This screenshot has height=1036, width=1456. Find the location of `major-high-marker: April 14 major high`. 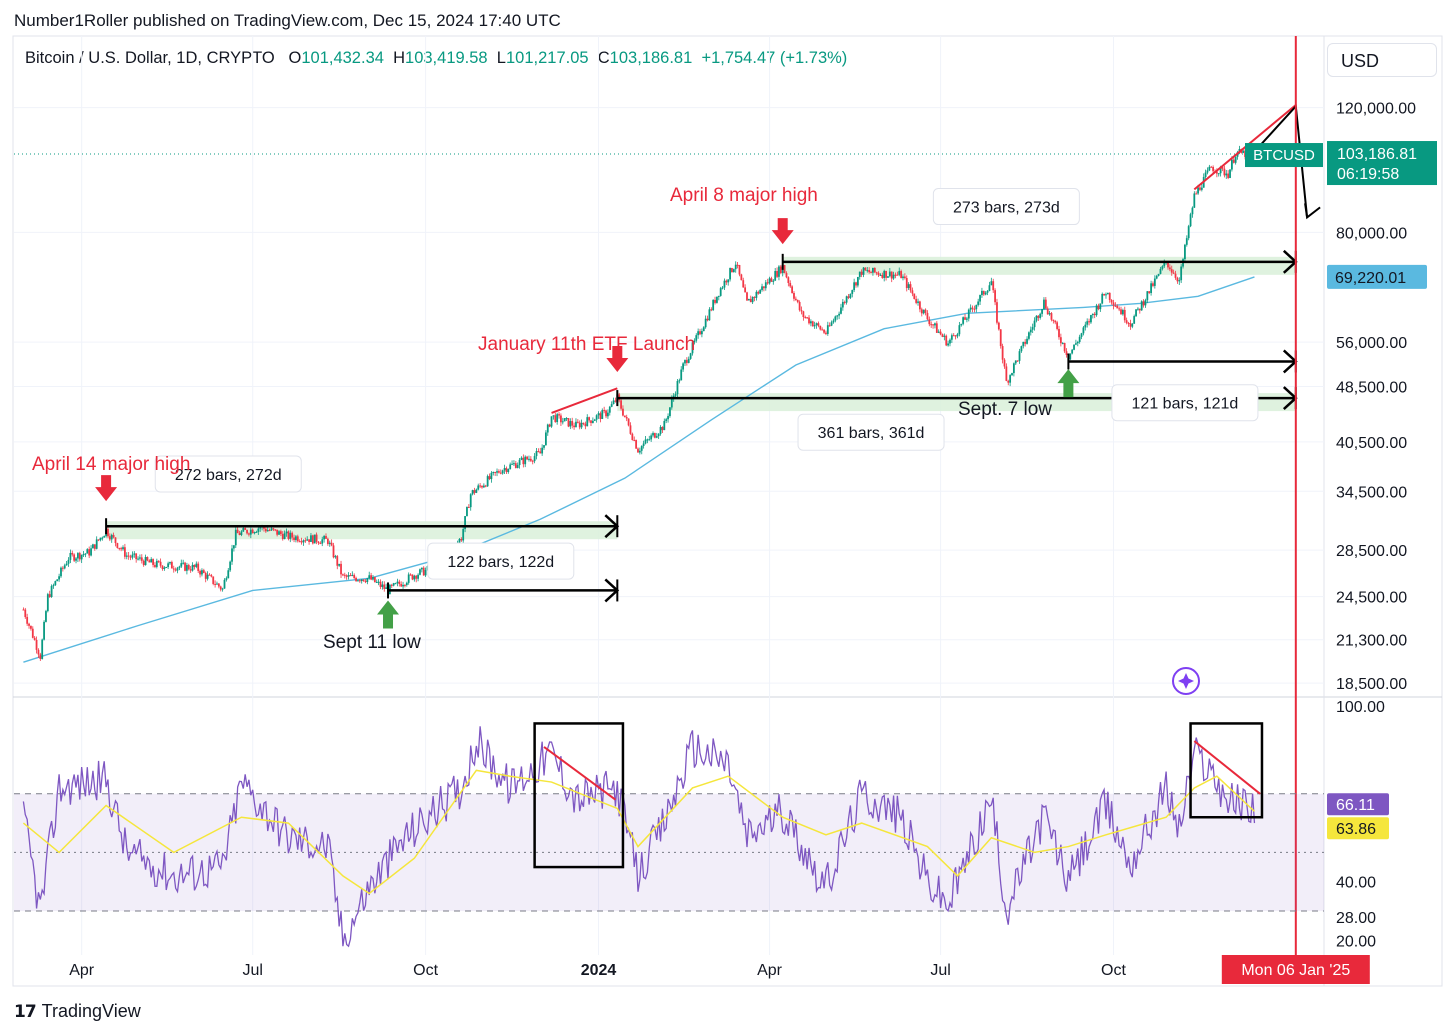

major-high-marker: April 14 major high is located at coordinates (111, 478).